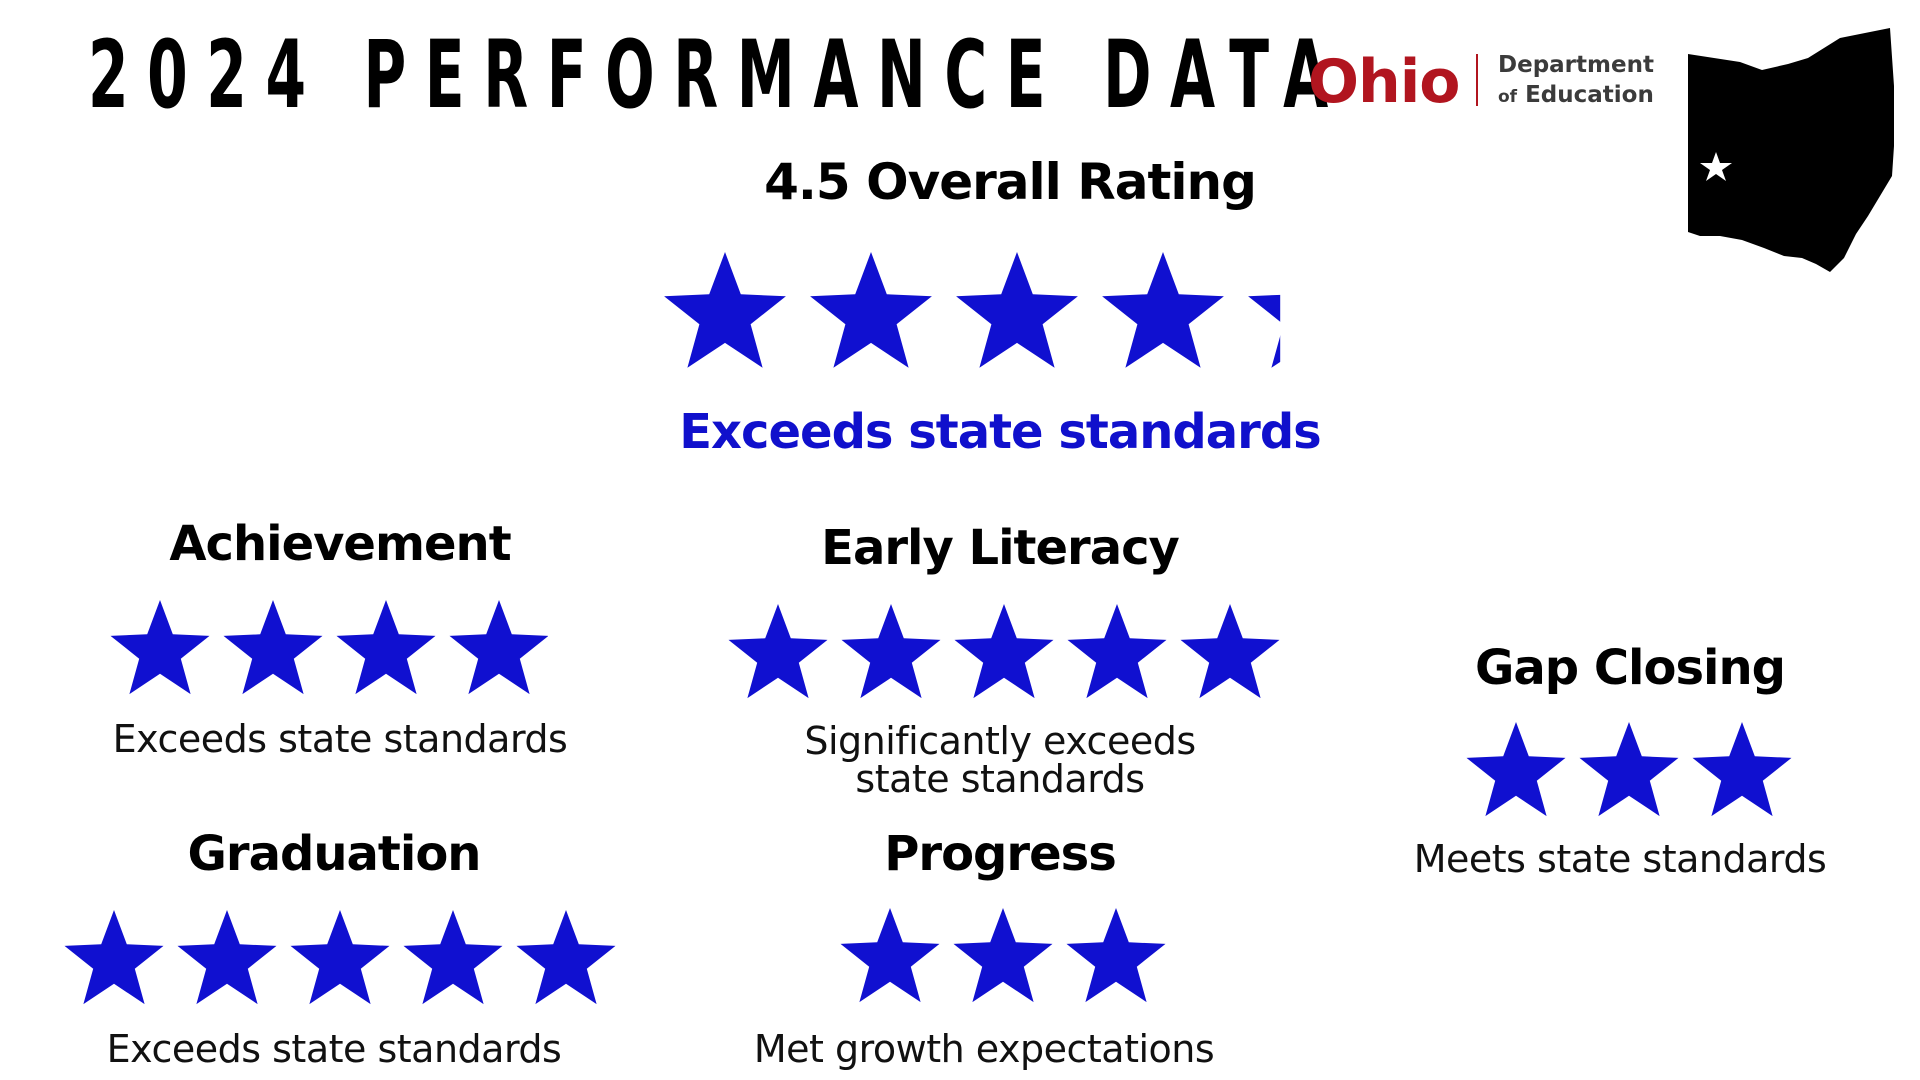 This screenshot has width=1920, height=1080. Describe the element at coordinates (984, 1049) in the screenshot. I see `progress-description: Met growth expectations` at that location.